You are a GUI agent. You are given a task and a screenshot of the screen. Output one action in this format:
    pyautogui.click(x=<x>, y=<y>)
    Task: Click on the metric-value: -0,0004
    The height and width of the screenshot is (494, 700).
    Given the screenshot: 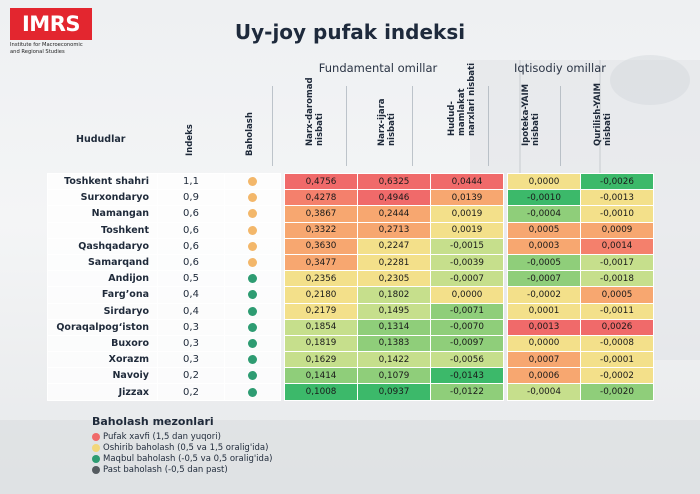 What is the action you would take?
    pyautogui.click(x=544, y=392)
    